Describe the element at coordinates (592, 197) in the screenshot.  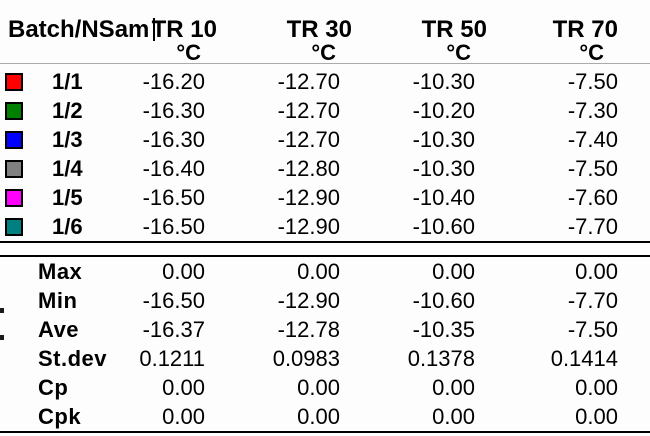
I see `value-cell: -7.60` at that location.